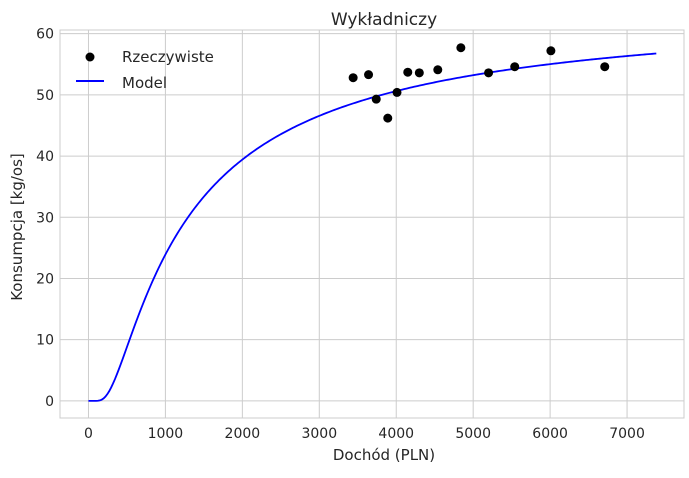  Describe the element at coordinates (90, 57) in the screenshot. I see `legend-marker-scatter` at that location.